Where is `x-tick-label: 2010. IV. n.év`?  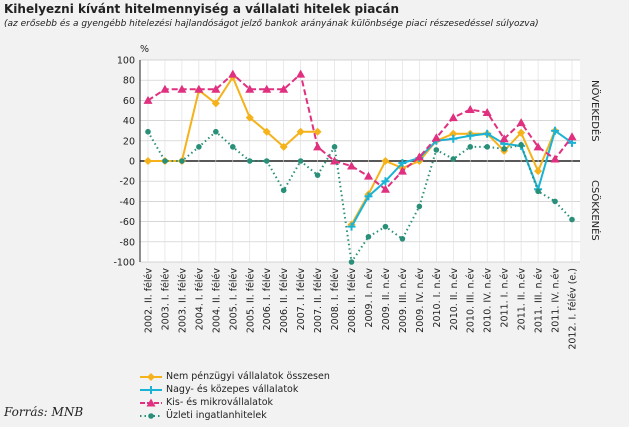 x-tick-label: 2010. IV. n.év is located at coordinates (488, 300).